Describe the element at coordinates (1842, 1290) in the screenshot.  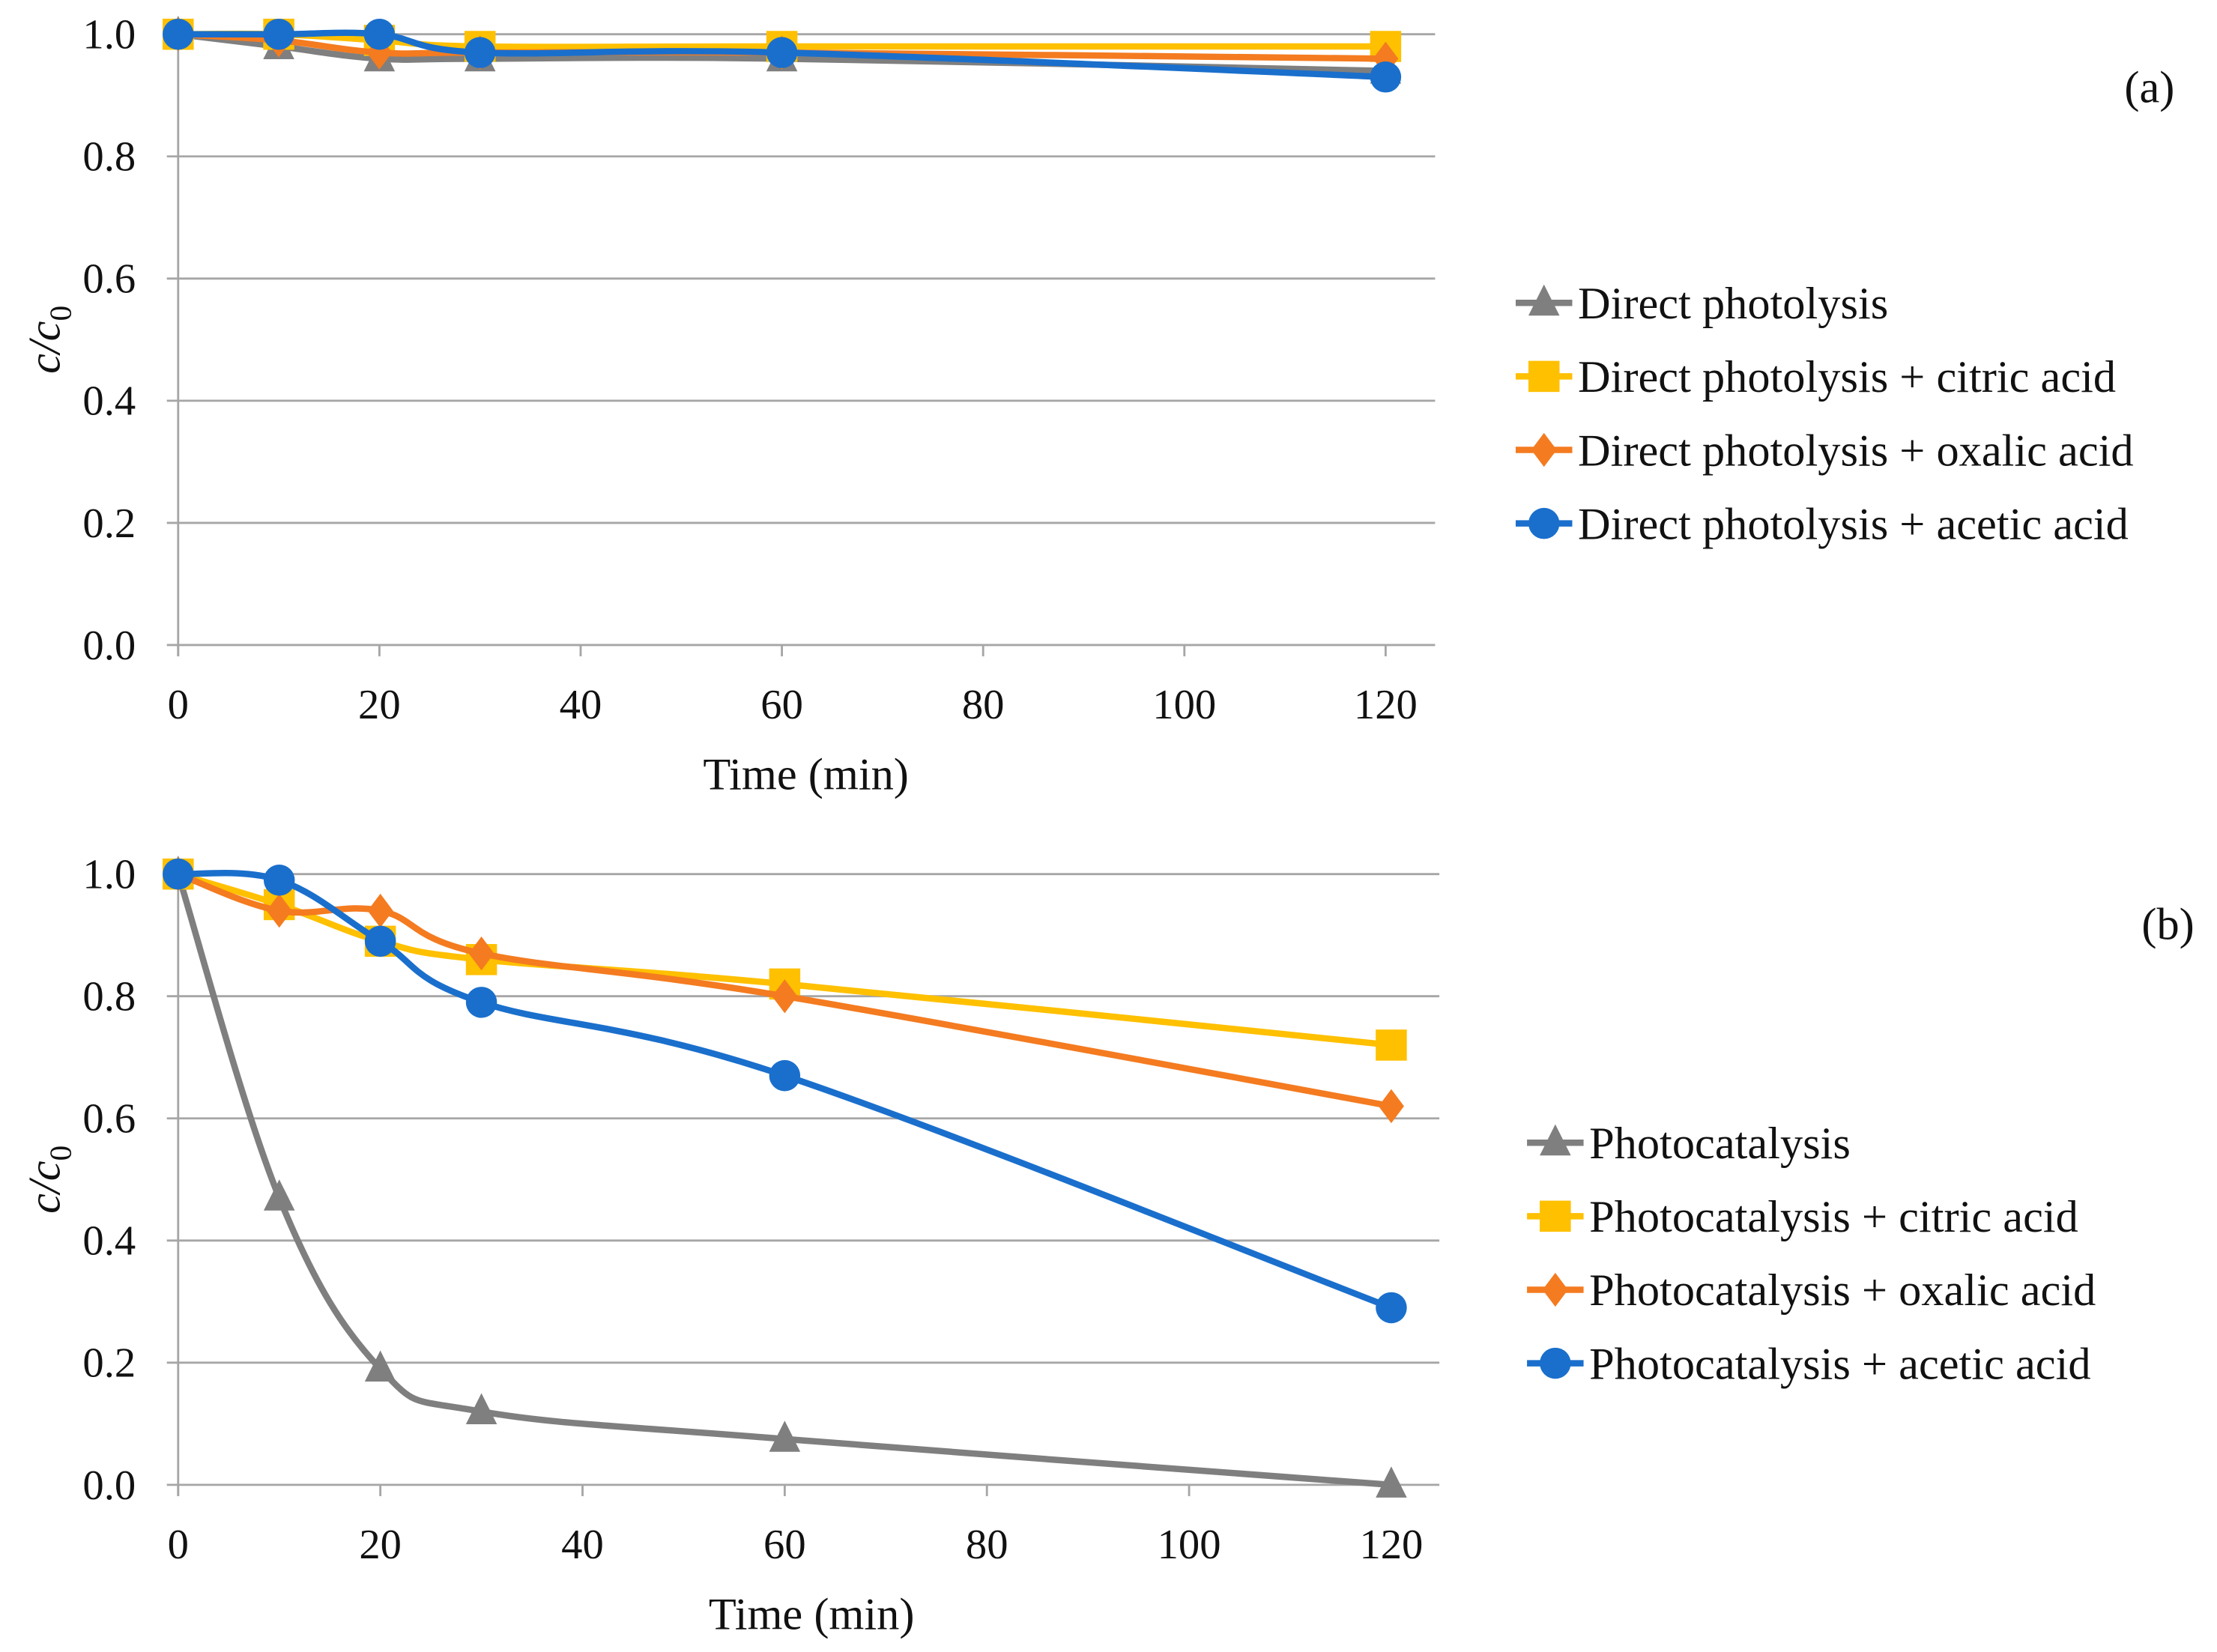
I see `legend-label: Photocatalysis + oxalic acid` at that location.